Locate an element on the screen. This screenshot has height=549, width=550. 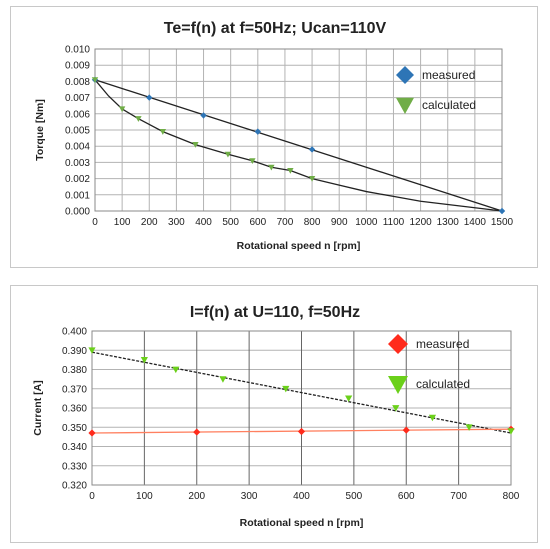
y-axis-label: Torque [Nm] is located at coordinates (40, 130).